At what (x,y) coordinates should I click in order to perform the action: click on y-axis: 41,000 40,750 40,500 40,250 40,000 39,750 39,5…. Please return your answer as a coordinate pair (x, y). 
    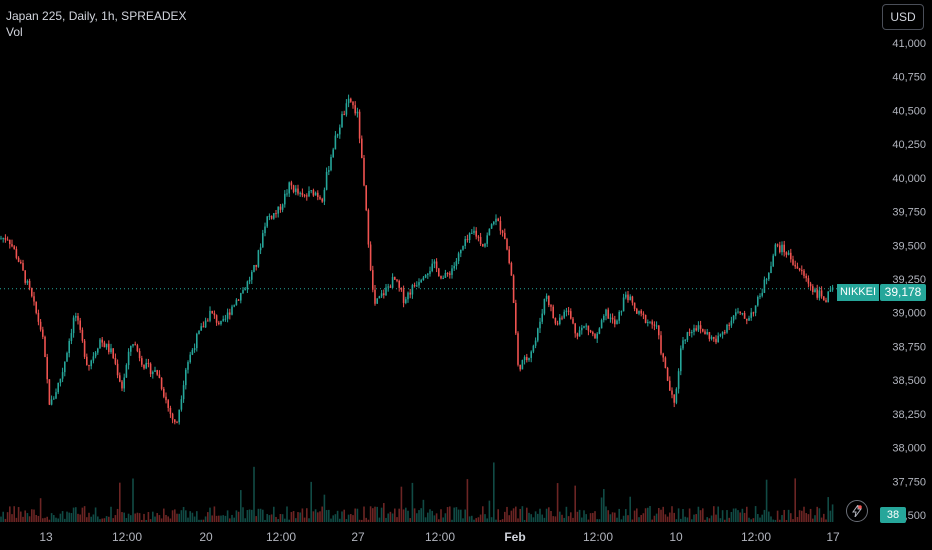
    Looking at the image, I should click on (909, 280).